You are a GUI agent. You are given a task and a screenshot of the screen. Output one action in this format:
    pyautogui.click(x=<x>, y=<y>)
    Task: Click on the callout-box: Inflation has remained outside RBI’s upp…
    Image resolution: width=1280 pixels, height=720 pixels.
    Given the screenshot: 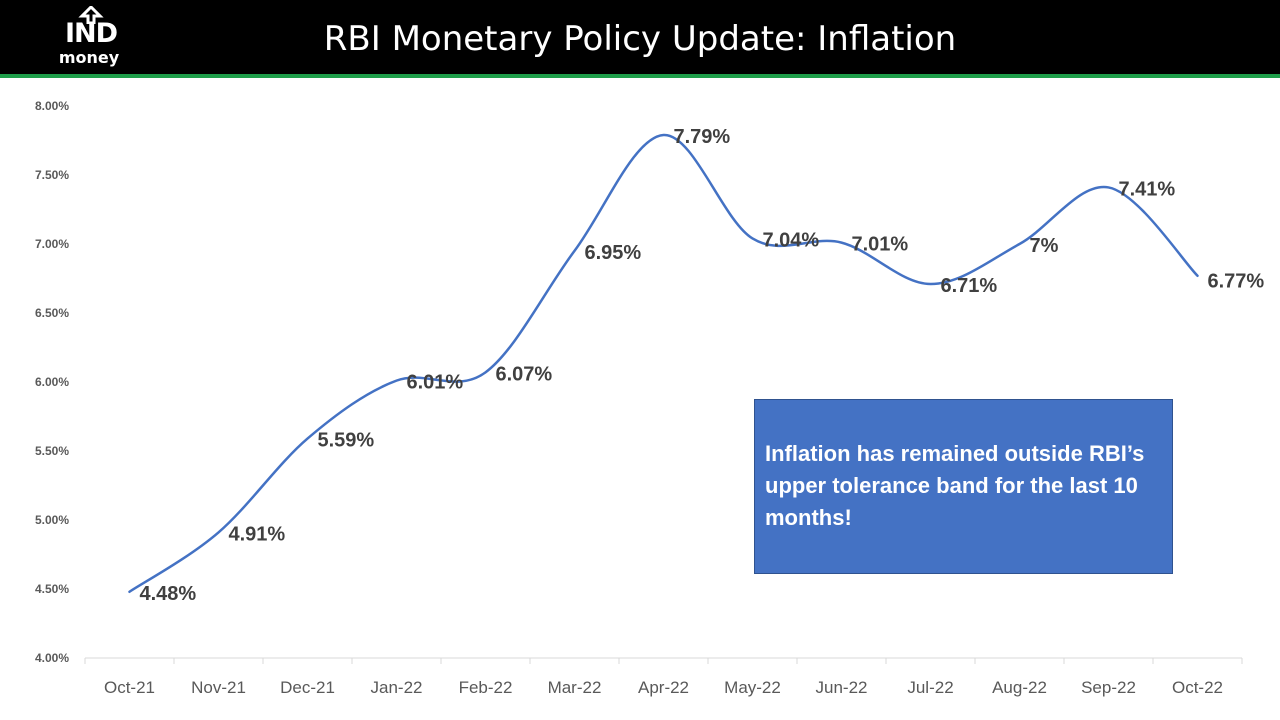 What is the action you would take?
    pyautogui.click(x=963, y=486)
    